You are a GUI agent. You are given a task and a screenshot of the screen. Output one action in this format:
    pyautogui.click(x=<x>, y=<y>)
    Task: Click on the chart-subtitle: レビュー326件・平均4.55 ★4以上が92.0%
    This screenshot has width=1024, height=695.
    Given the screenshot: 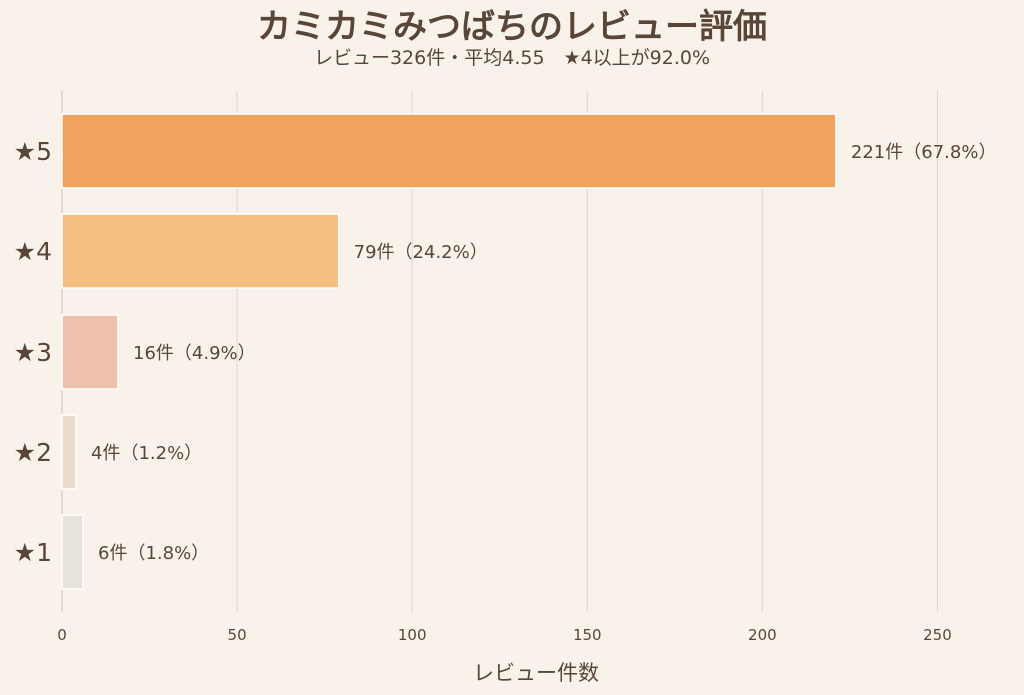 What is the action you would take?
    pyautogui.click(x=512, y=58)
    